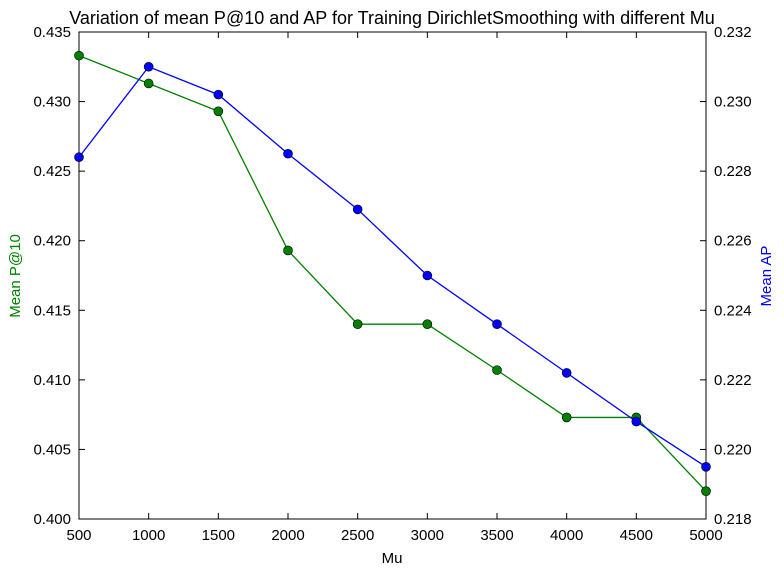 The image size is (784, 574). I want to click on x-tick-label: 500, so click(78, 535).